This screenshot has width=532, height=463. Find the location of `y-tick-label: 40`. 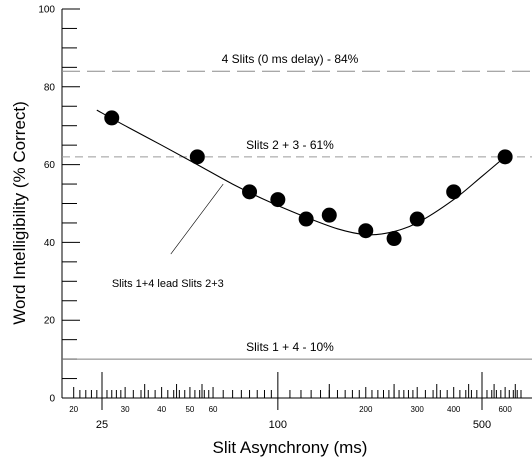

y-tick-label: 40 is located at coordinates (50, 243).